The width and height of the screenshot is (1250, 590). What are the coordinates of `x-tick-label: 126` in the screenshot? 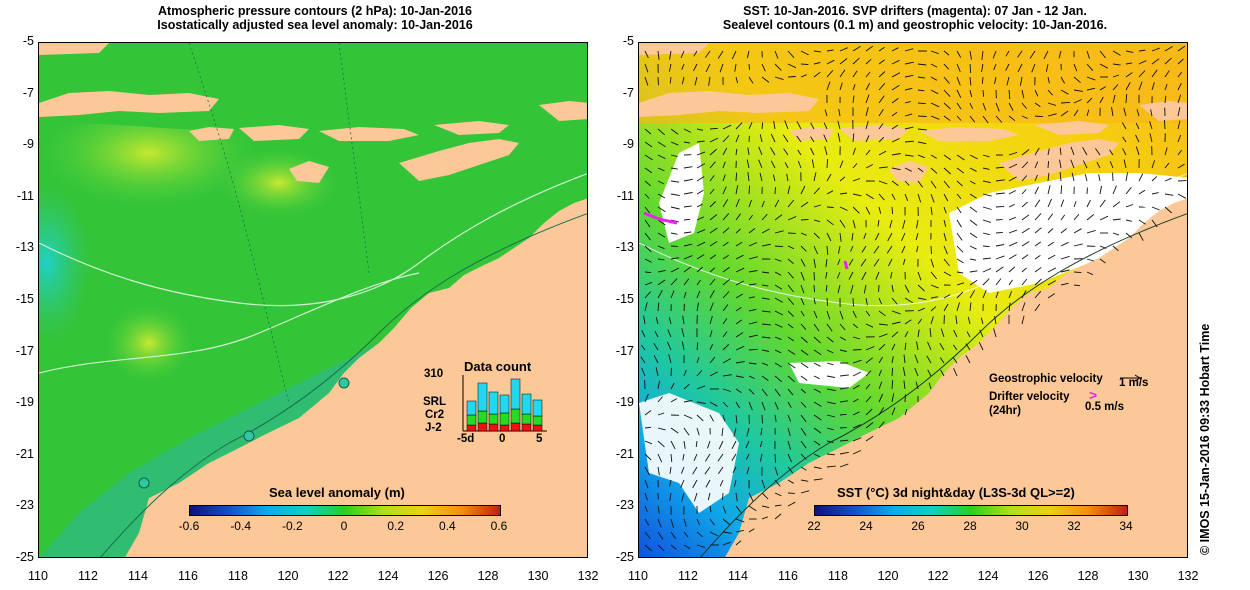 It's located at (438, 576).